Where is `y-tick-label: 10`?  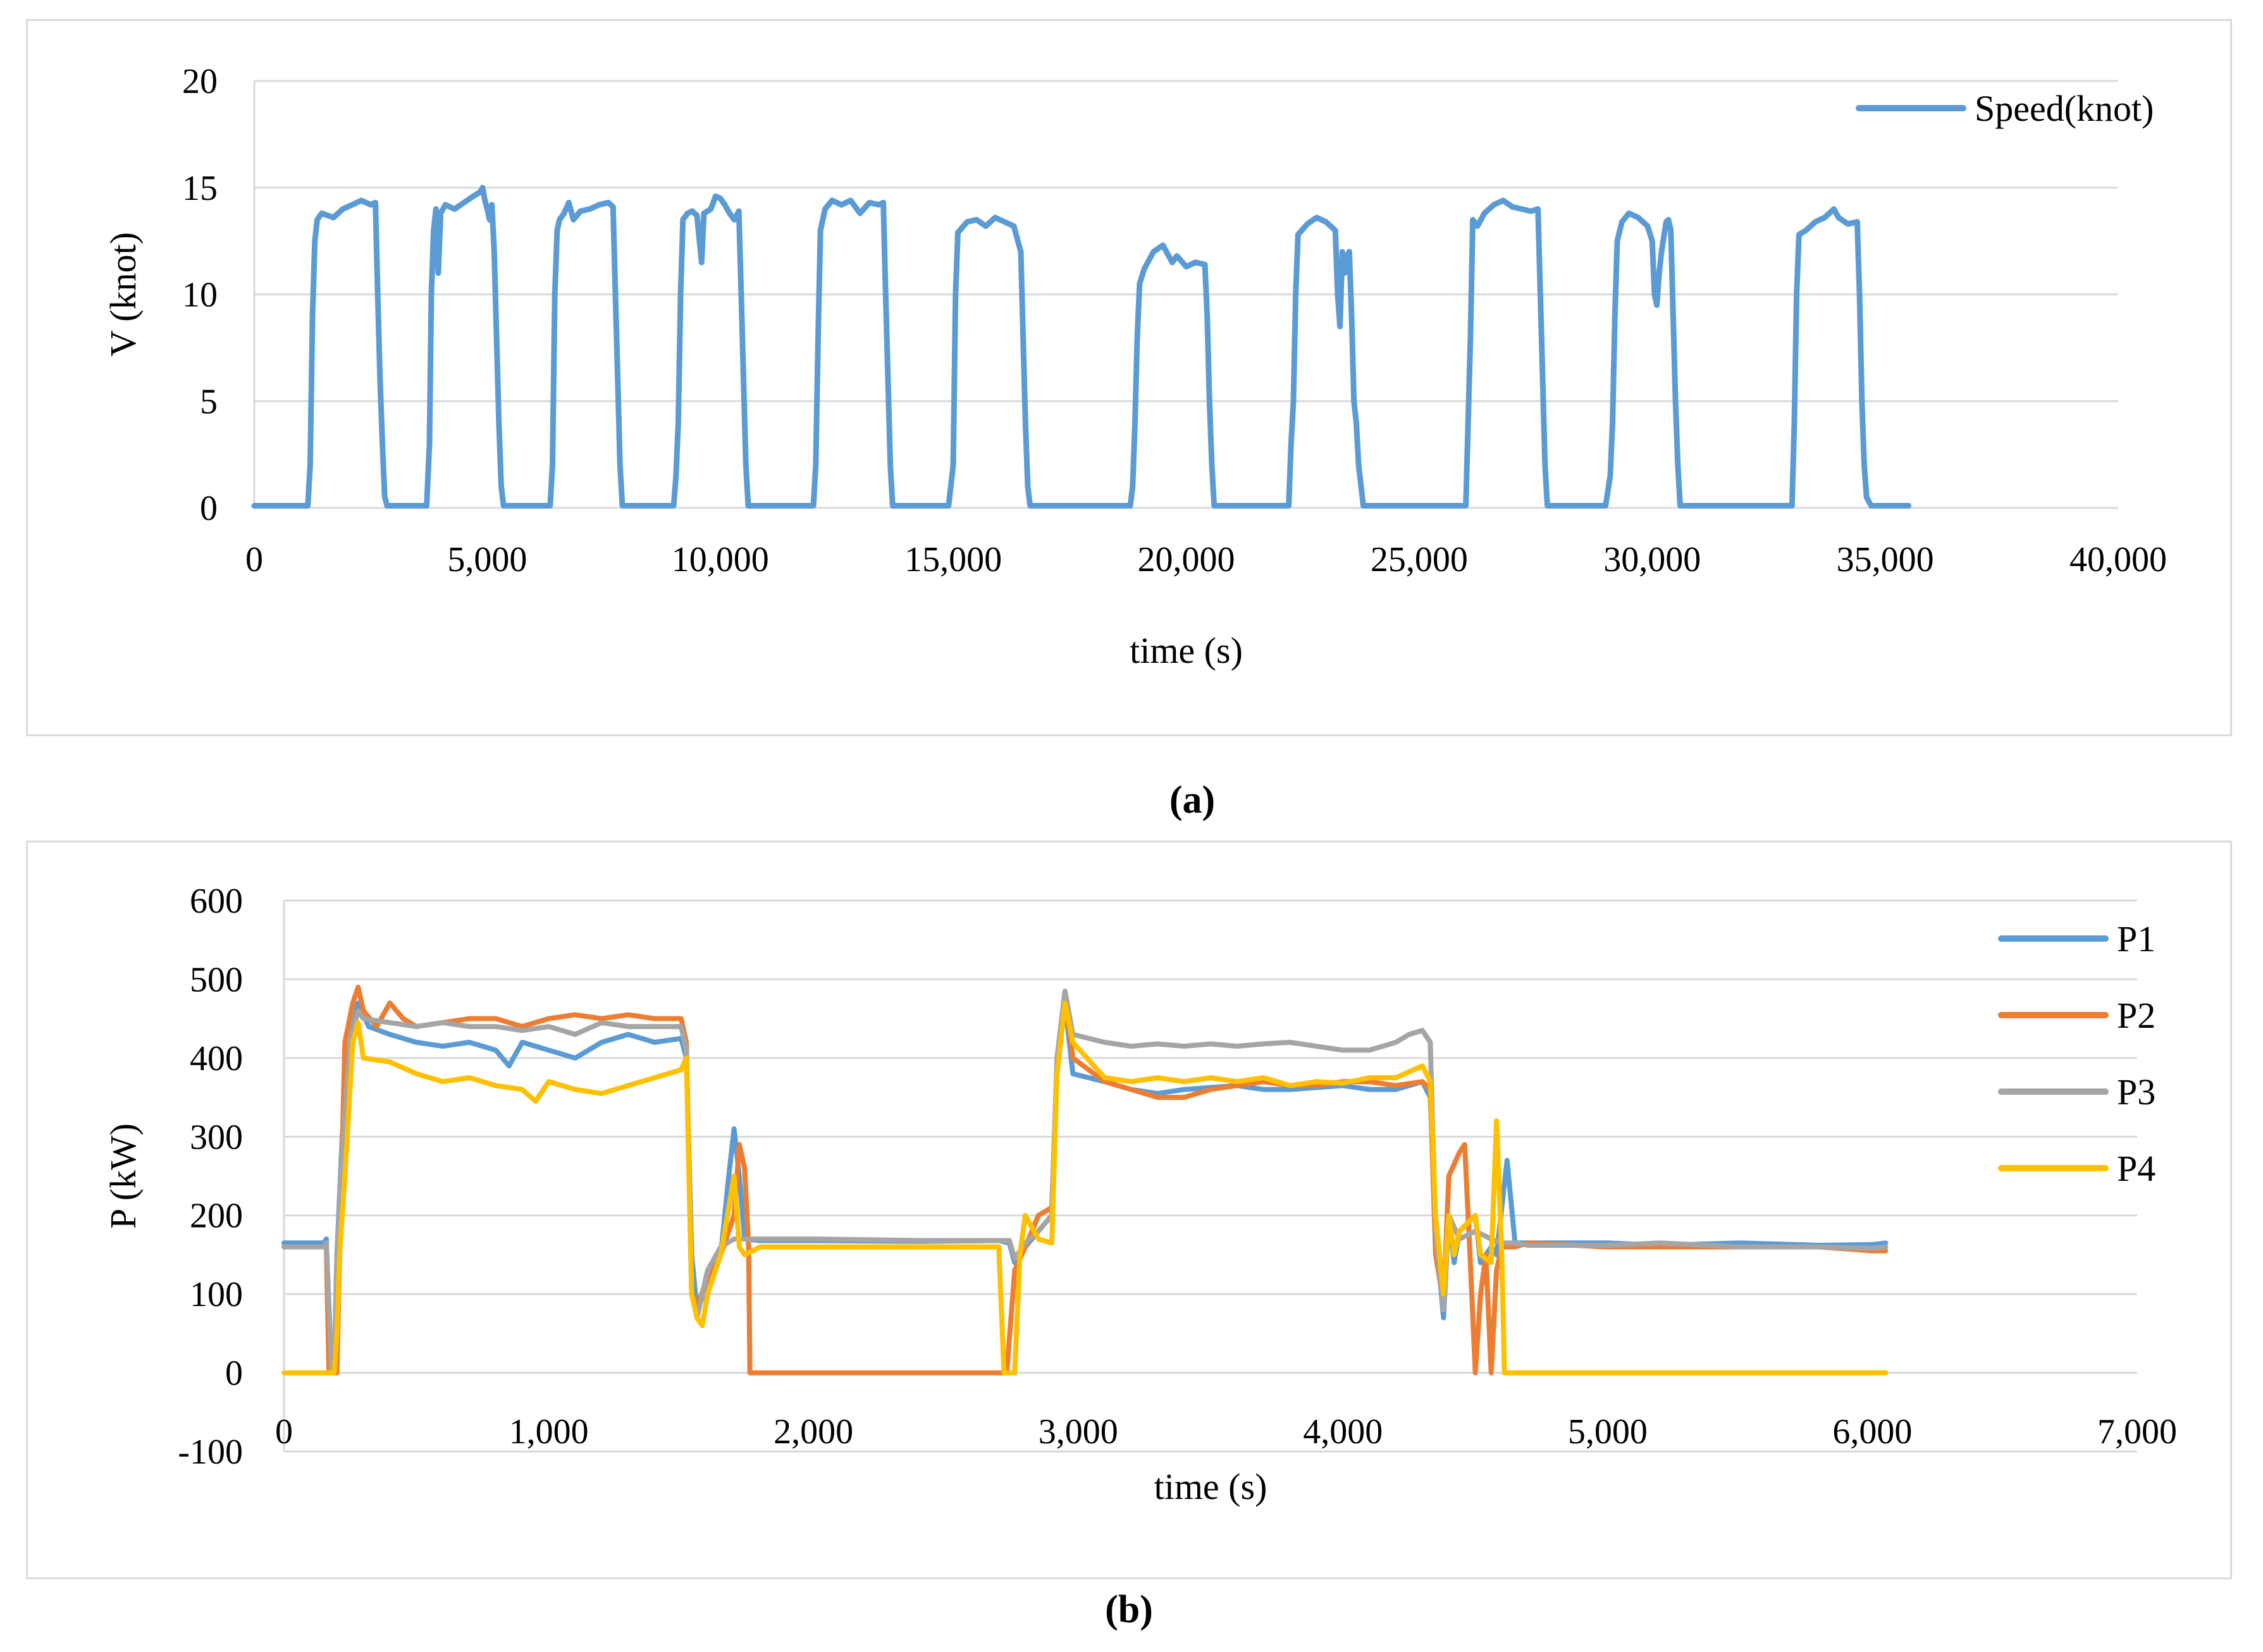 y-tick-label: 10 is located at coordinates (200, 296).